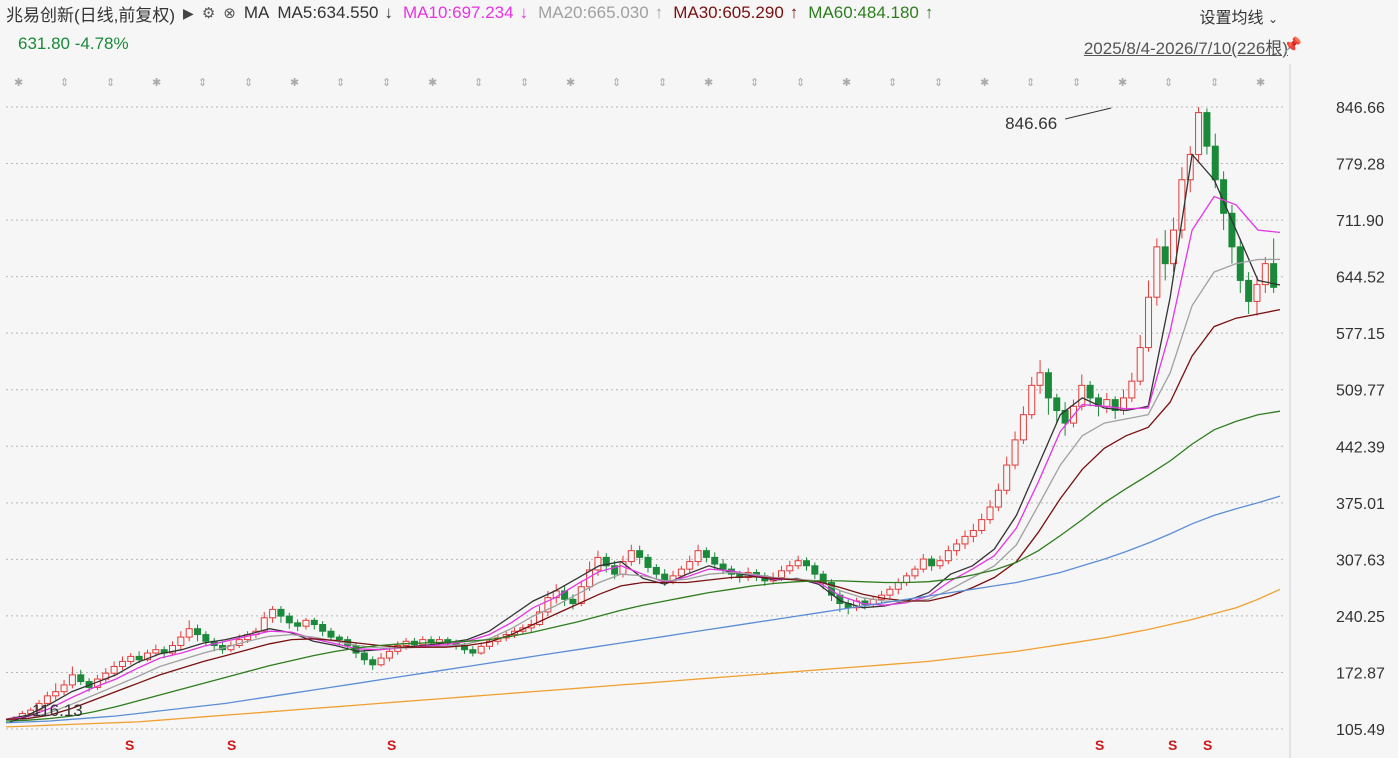 The height and width of the screenshot is (758, 1398). What do you see at coordinates (335, 13) in the screenshot?
I see `ma-item: MA5:634.550 ↓` at bounding box center [335, 13].